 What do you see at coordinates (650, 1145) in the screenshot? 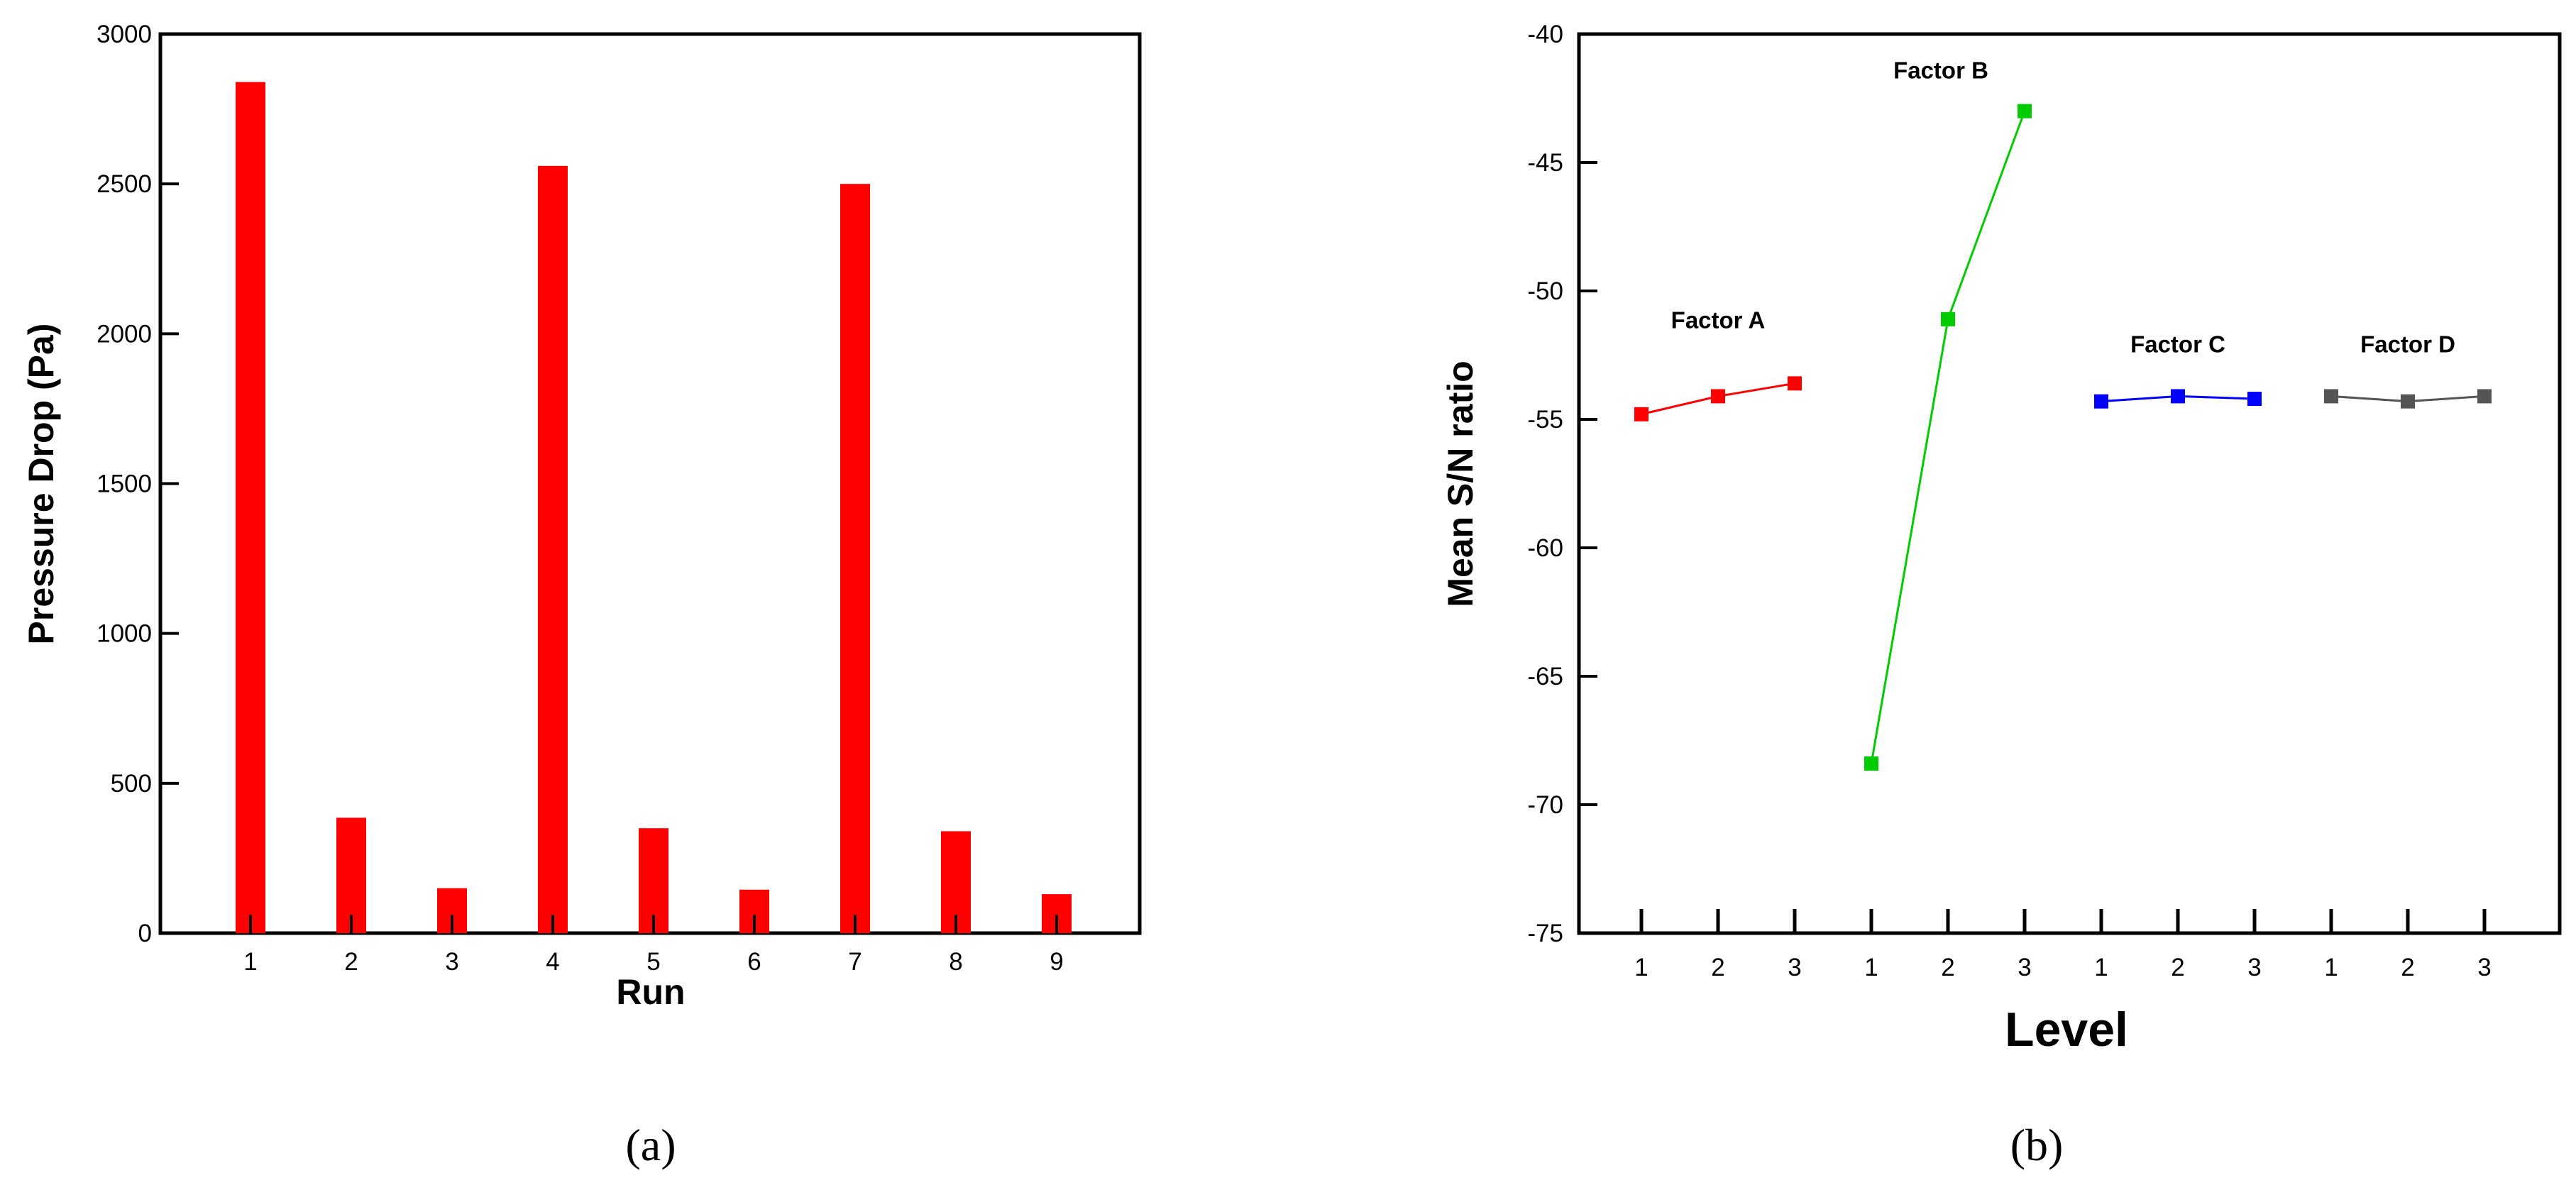
I see `panel-label-a: (a)` at bounding box center [650, 1145].